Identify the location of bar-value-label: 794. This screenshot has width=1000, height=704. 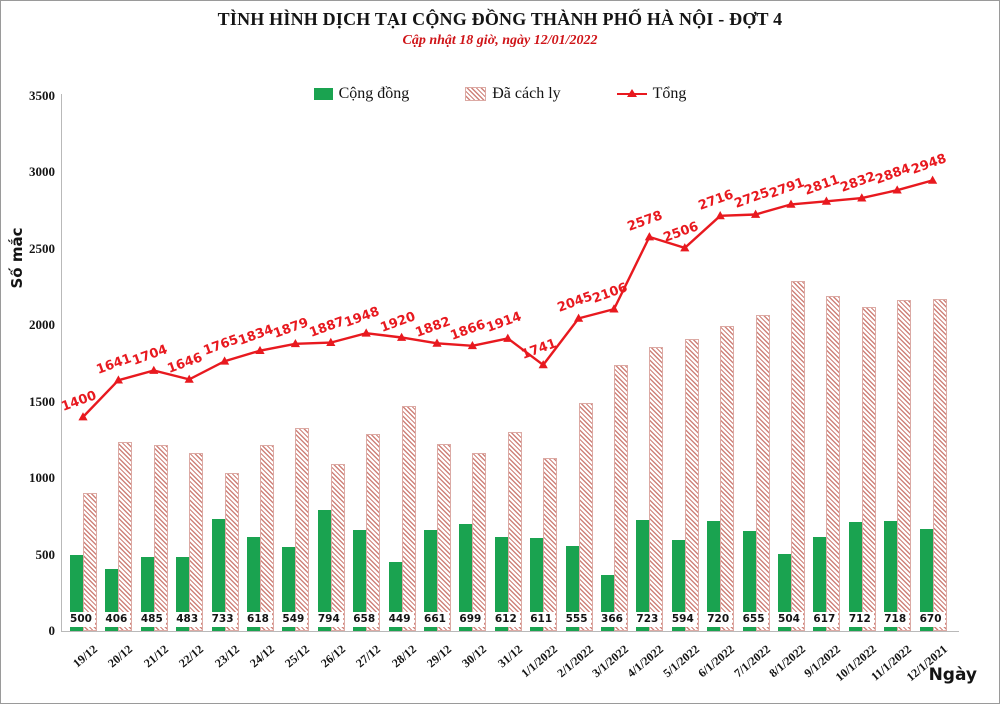
(328, 619).